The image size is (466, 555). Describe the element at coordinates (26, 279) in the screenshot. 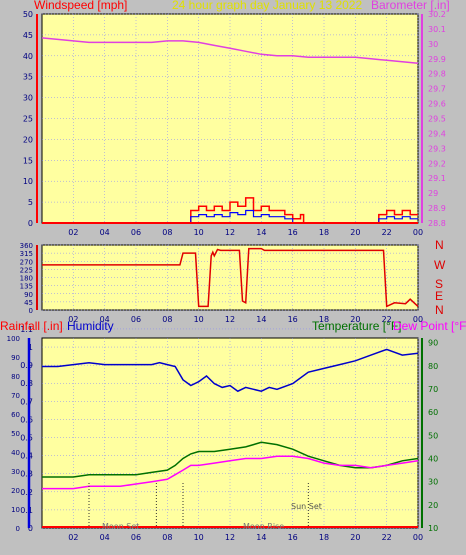

I see `direction-tick-label: 180` at that location.